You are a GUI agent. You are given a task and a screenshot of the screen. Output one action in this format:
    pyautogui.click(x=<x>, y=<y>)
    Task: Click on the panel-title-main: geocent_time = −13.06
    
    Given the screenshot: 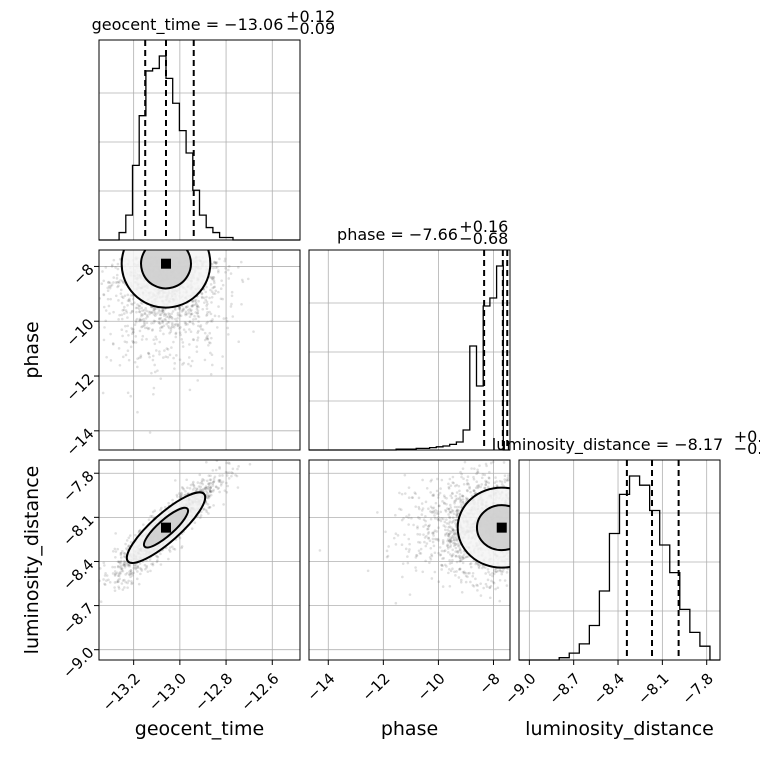 What is the action you would take?
    pyautogui.click(x=188, y=25)
    